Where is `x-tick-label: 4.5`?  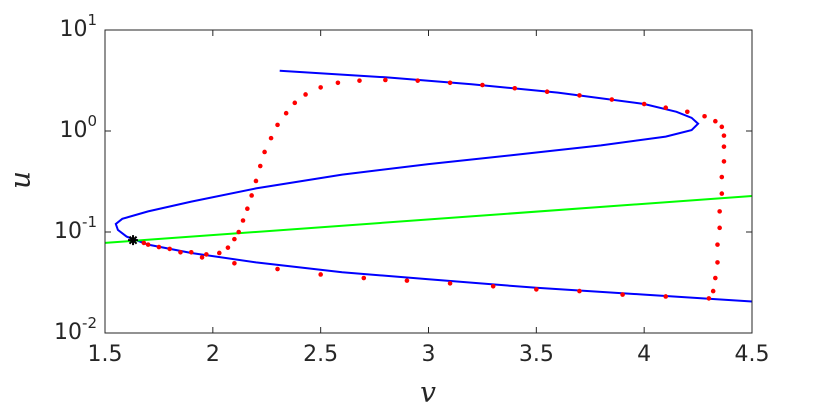
x-tick-label: 4.5 is located at coordinates (752, 354).